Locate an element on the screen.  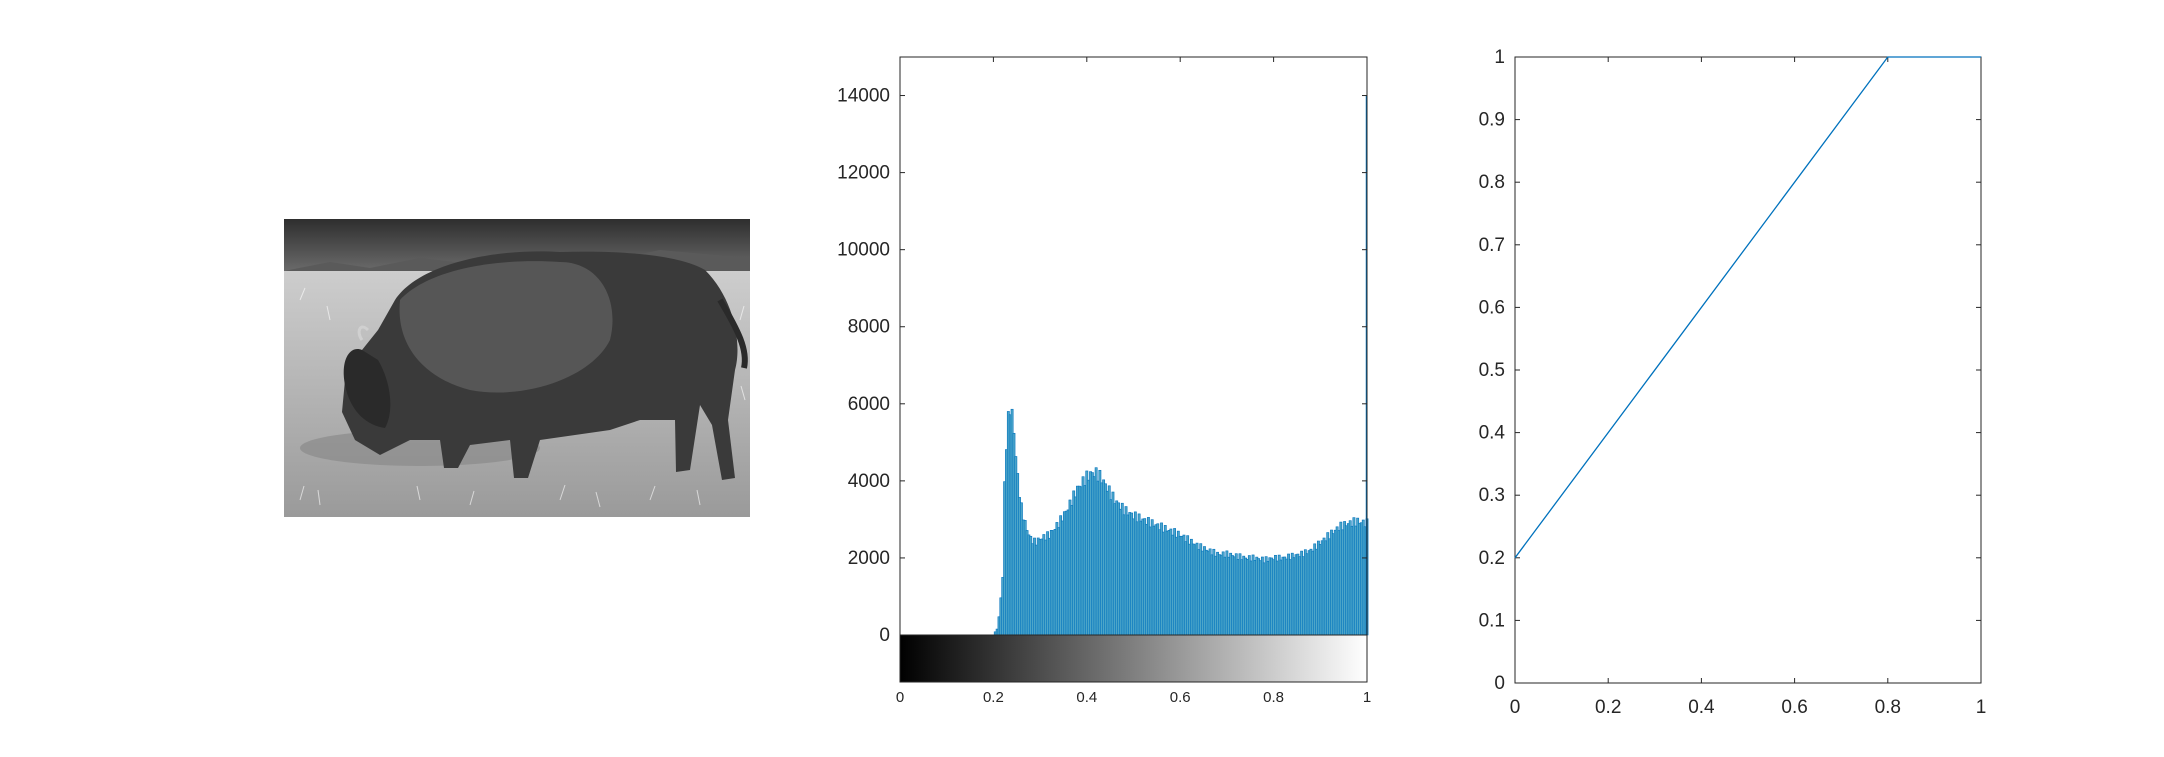
line-x-tick-label: 0.8 is located at coordinates (1888, 707).